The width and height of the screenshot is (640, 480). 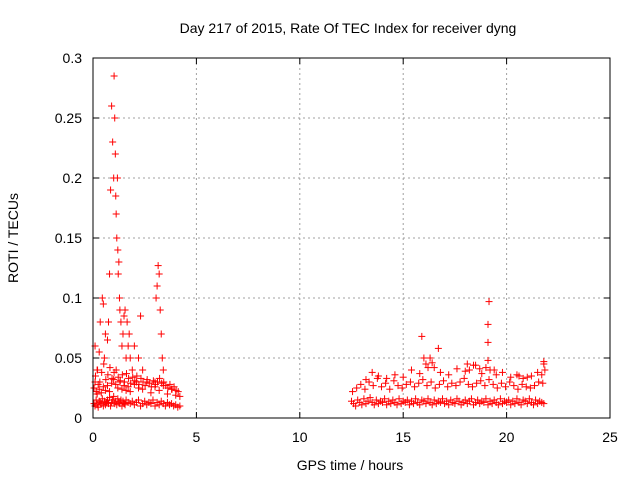 I want to click on x-axis-label: GPS time / hours, so click(x=350, y=465).